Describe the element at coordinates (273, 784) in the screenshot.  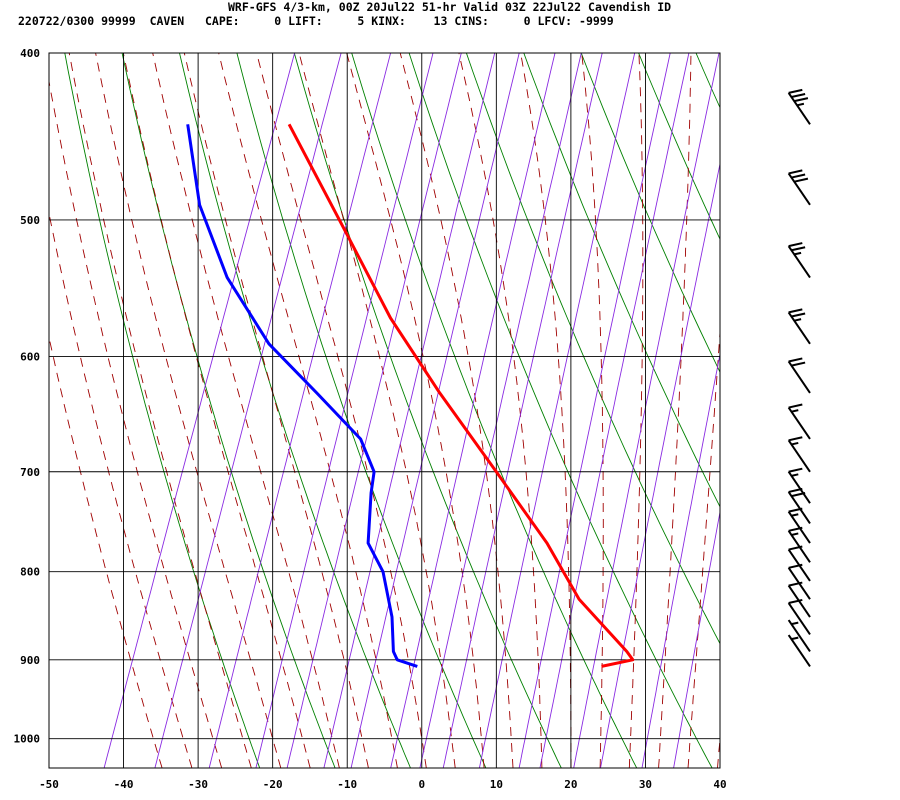
I see `temp-tick--20: -20` at that location.